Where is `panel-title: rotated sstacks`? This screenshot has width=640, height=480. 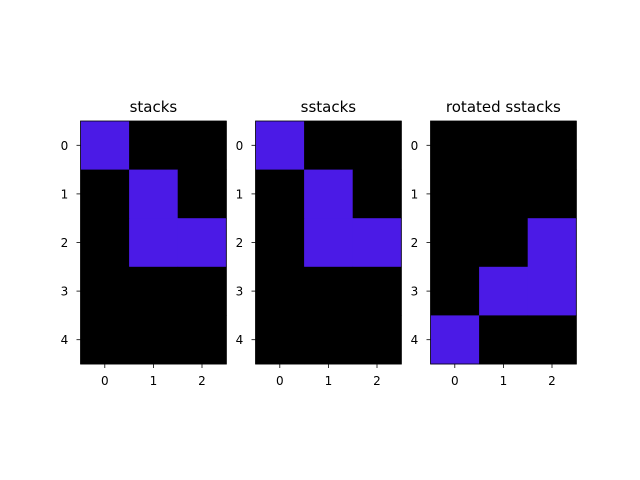 panel-title: rotated sstacks is located at coordinates (503, 107).